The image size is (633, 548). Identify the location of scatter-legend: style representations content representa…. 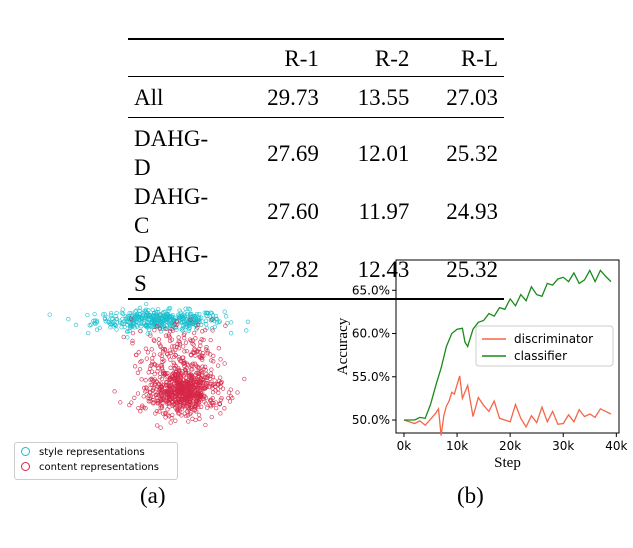
(96, 461).